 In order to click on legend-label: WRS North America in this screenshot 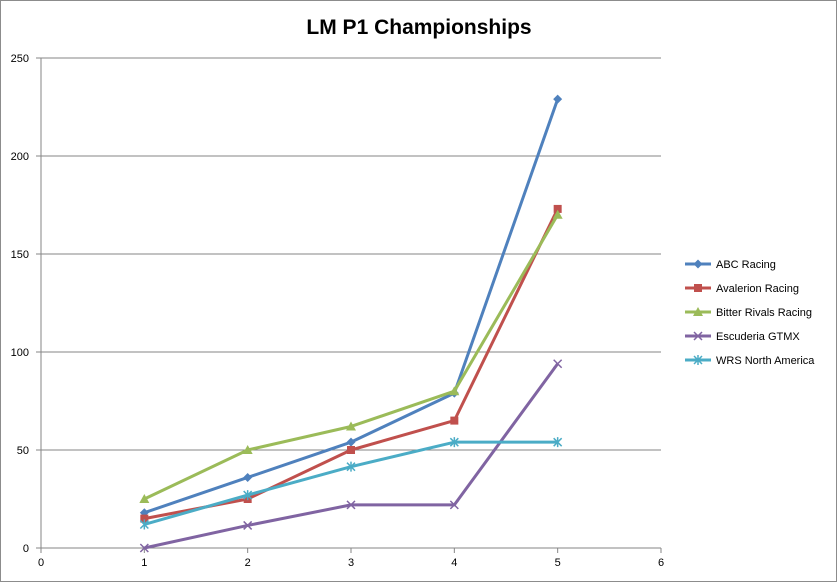, I will do `click(765, 361)`.